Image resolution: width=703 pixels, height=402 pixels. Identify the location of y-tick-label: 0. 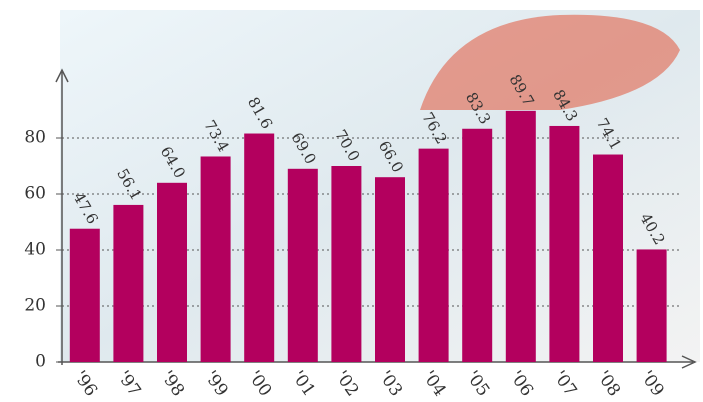
(40, 362).